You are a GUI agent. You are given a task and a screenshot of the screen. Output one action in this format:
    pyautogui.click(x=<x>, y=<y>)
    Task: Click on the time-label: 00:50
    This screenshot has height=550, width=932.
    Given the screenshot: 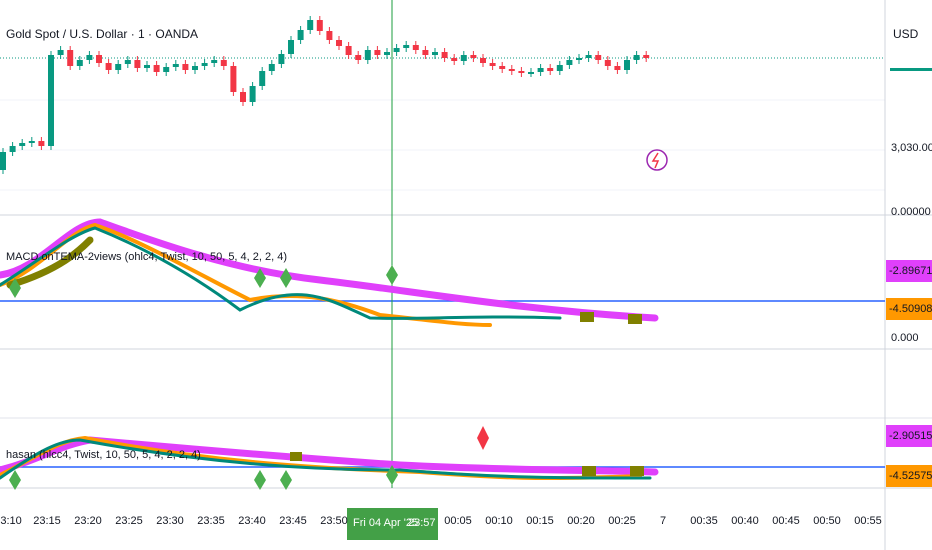 What is the action you would take?
    pyautogui.click(x=827, y=521)
    